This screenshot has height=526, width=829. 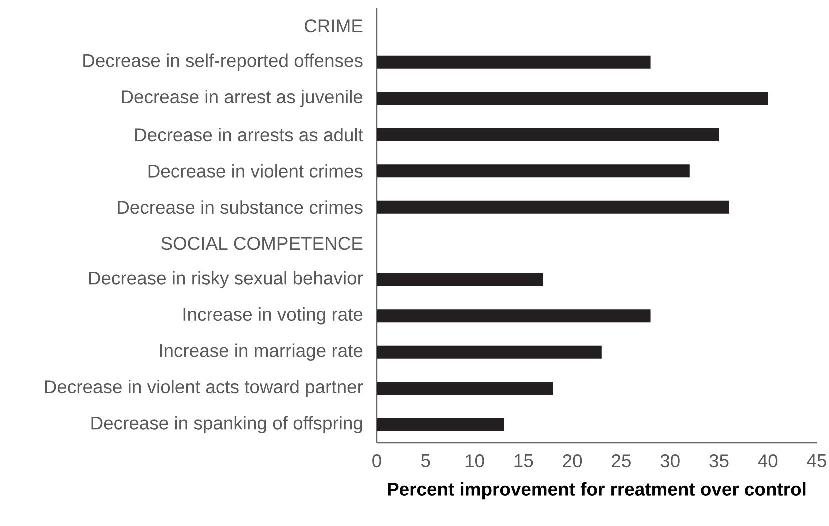 I want to click on x-tick-label: 15, so click(x=524, y=461).